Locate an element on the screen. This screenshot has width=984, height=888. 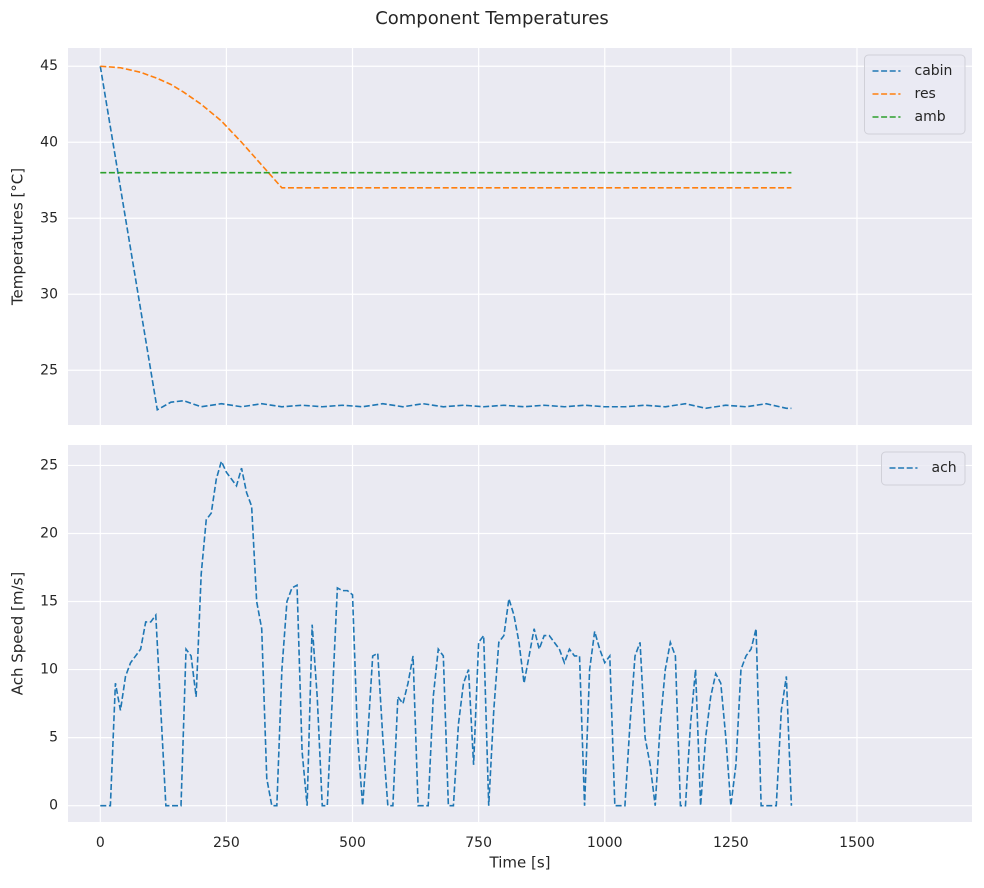
y-tick-label: 40 is located at coordinates (49, 142).